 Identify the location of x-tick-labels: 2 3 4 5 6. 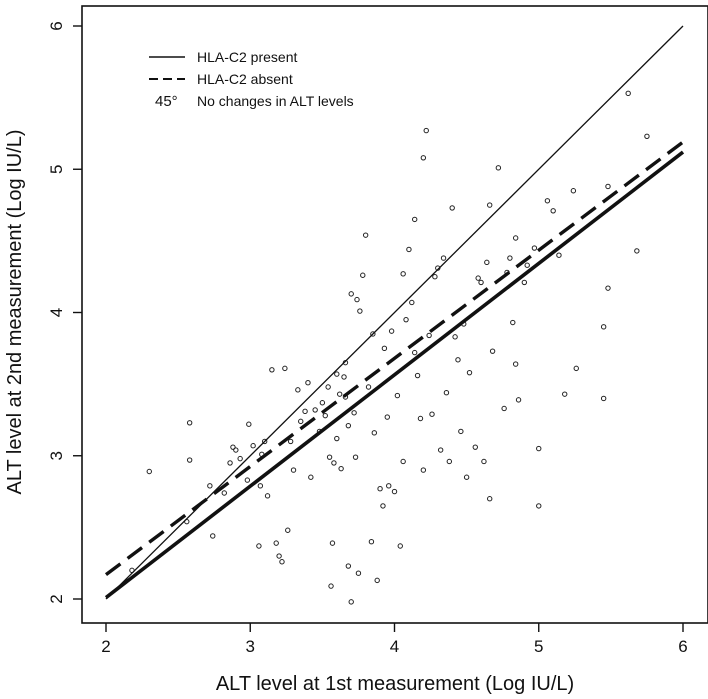
(394, 646).